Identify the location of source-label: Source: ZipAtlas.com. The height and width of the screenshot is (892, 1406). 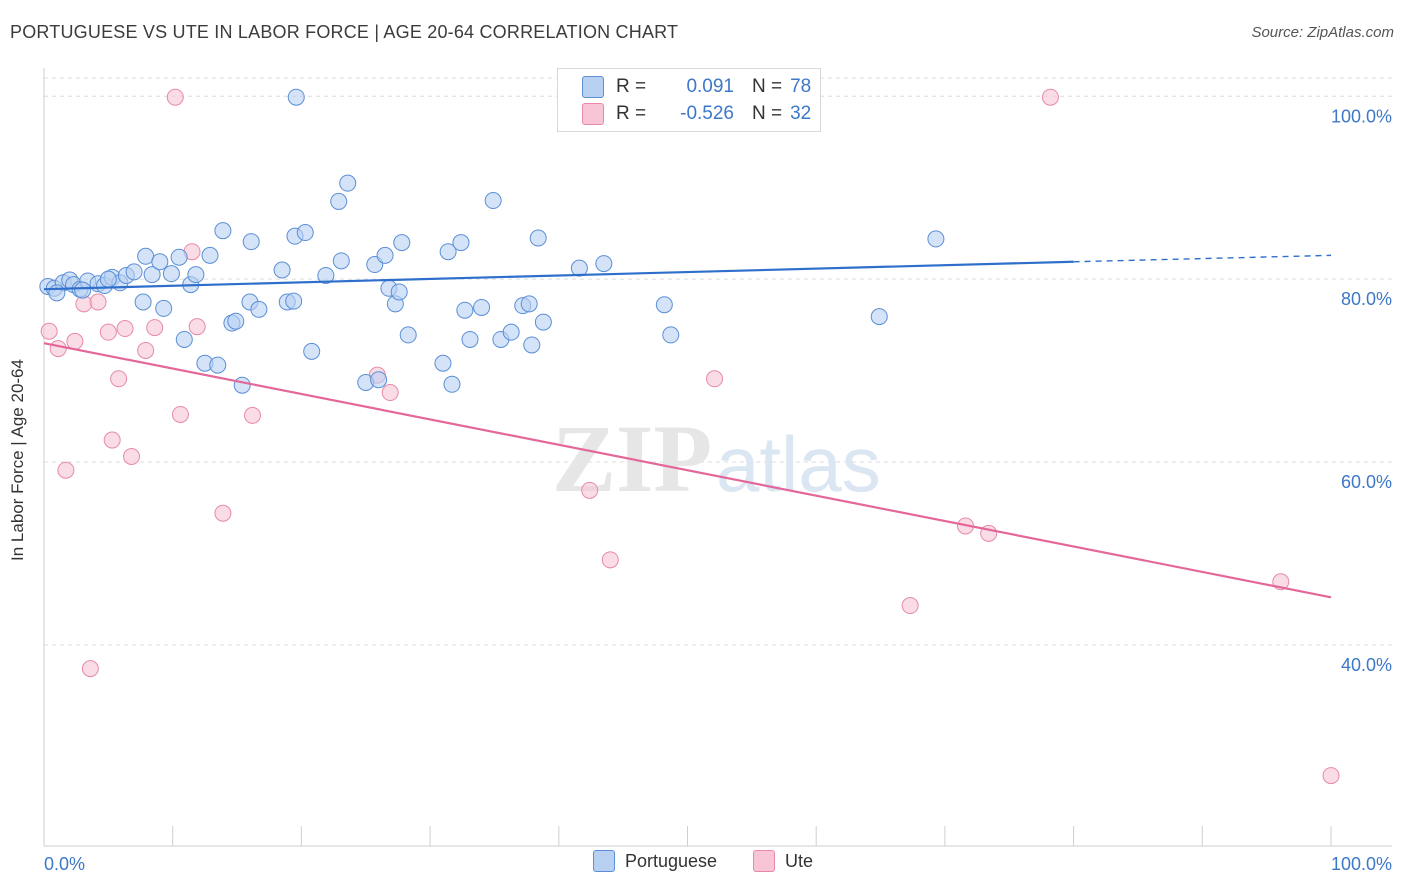
(1322, 32).